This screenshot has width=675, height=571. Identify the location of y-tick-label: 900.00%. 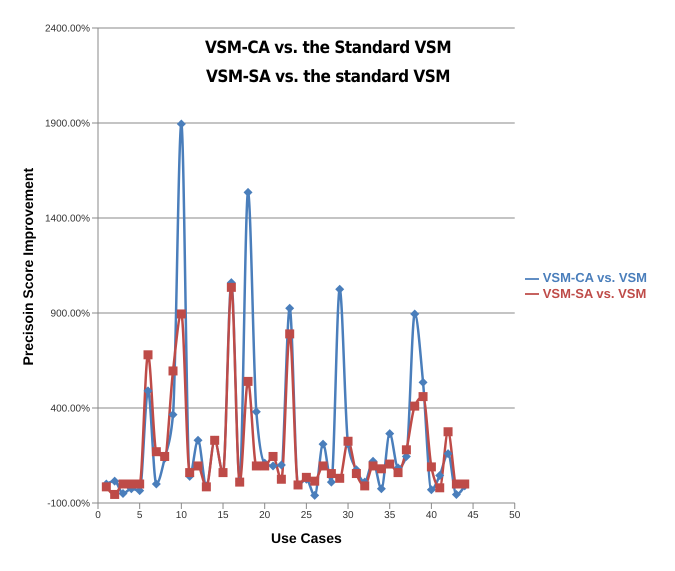
(70, 314).